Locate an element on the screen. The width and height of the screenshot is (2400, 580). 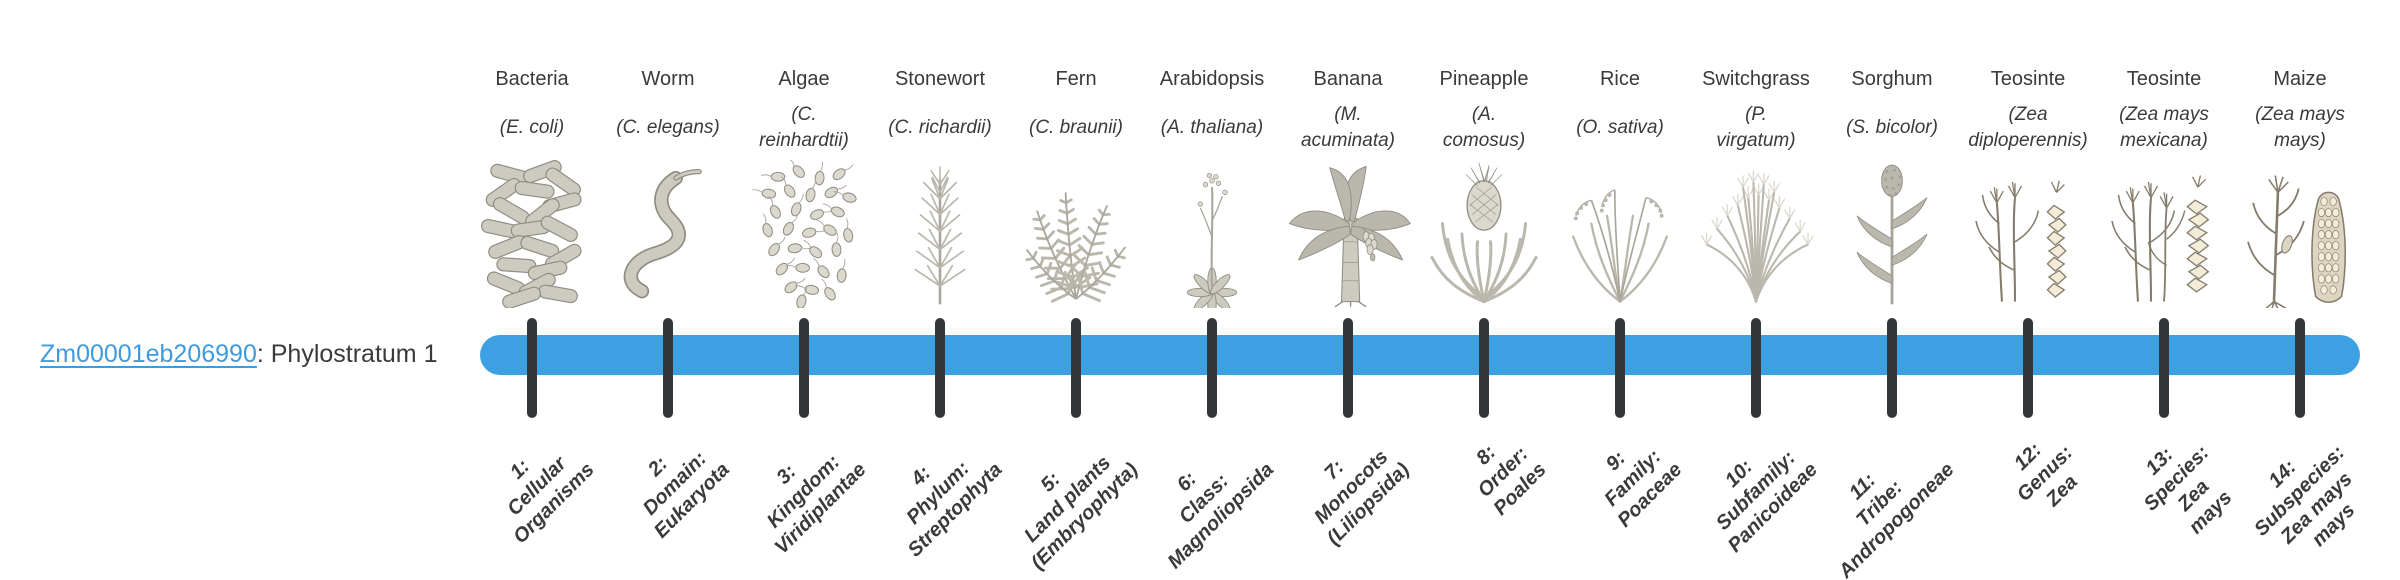
stonewort-icon is located at coordinates (940, 234).